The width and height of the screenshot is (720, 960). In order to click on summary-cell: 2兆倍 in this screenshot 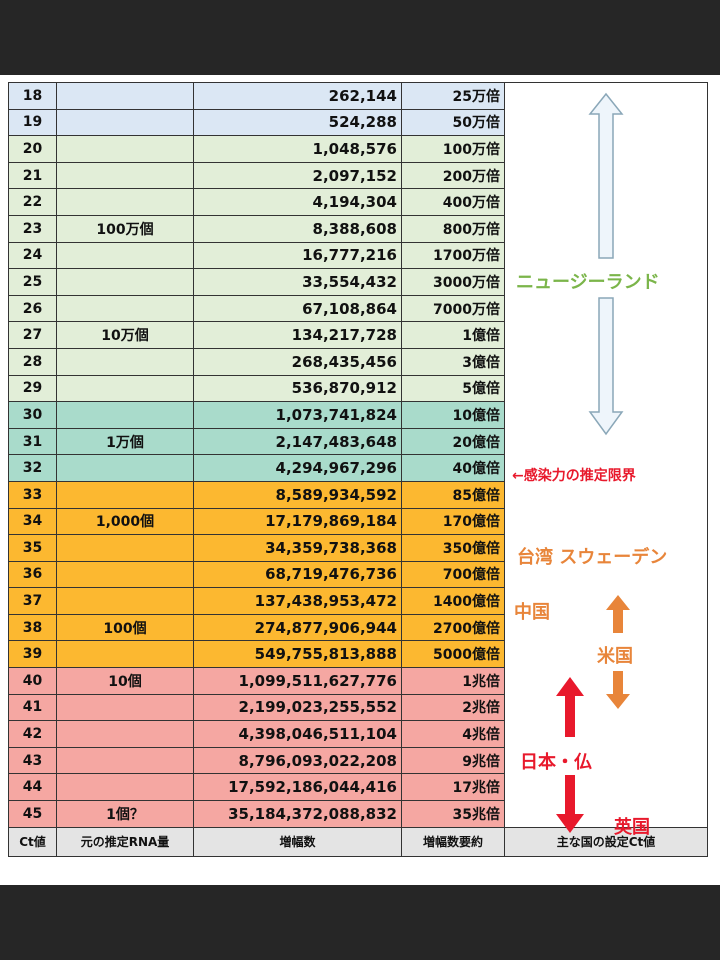, I will do `click(453, 707)`.